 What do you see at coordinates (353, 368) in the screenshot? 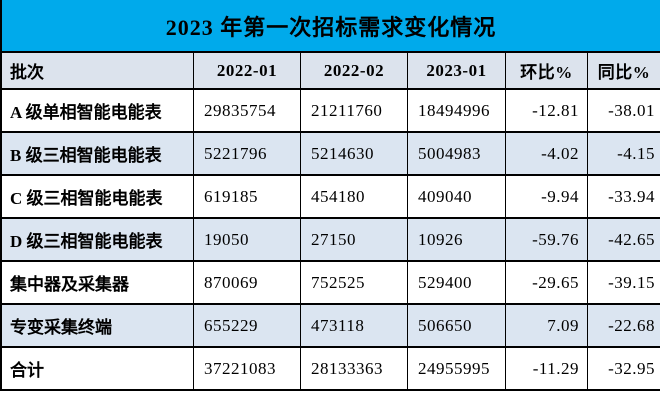
I see `cell-value: 28133363` at bounding box center [353, 368].